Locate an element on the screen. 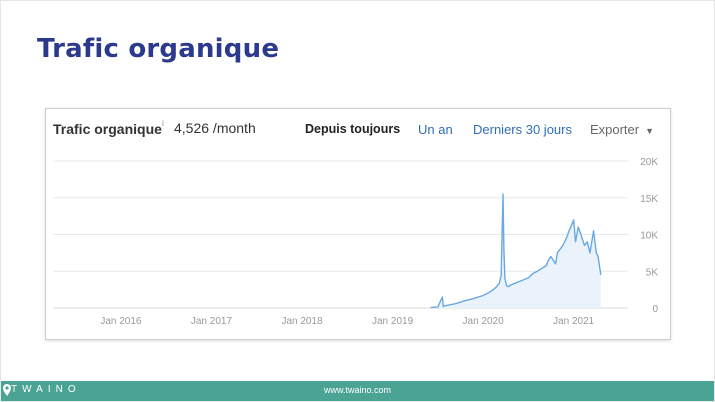  y-tick-label: 20K is located at coordinates (649, 162).